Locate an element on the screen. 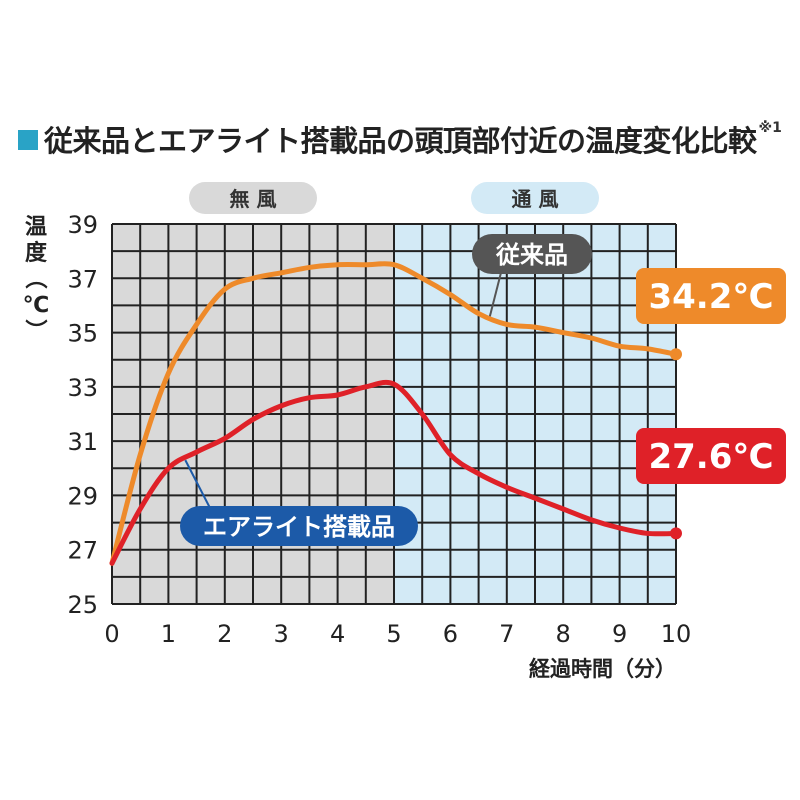  y-axis-label-char: （ is located at coordinates (34, 278).